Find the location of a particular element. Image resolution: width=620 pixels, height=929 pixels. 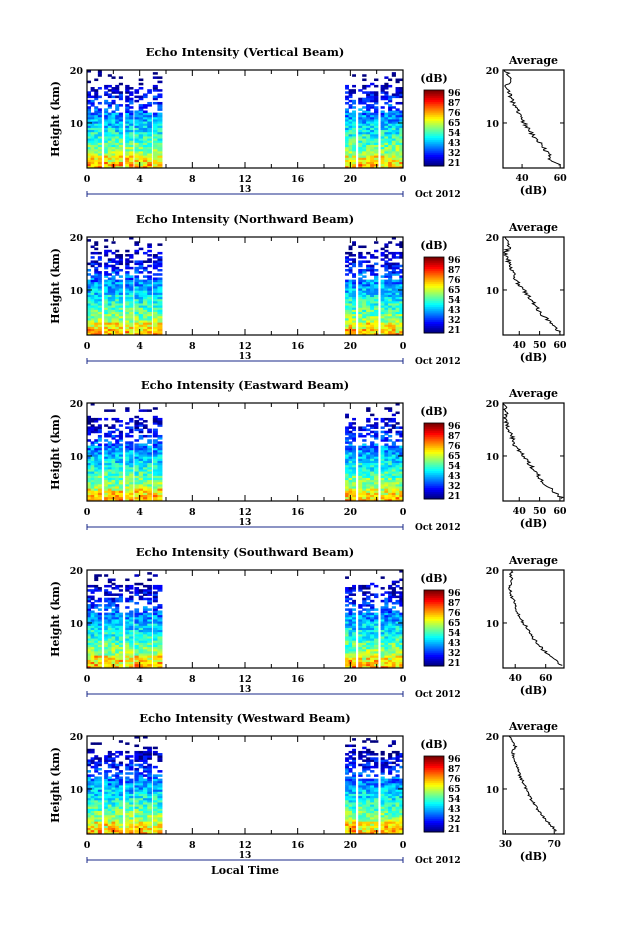

profile-y-tick-label: 20 is located at coordinates (493, 571).